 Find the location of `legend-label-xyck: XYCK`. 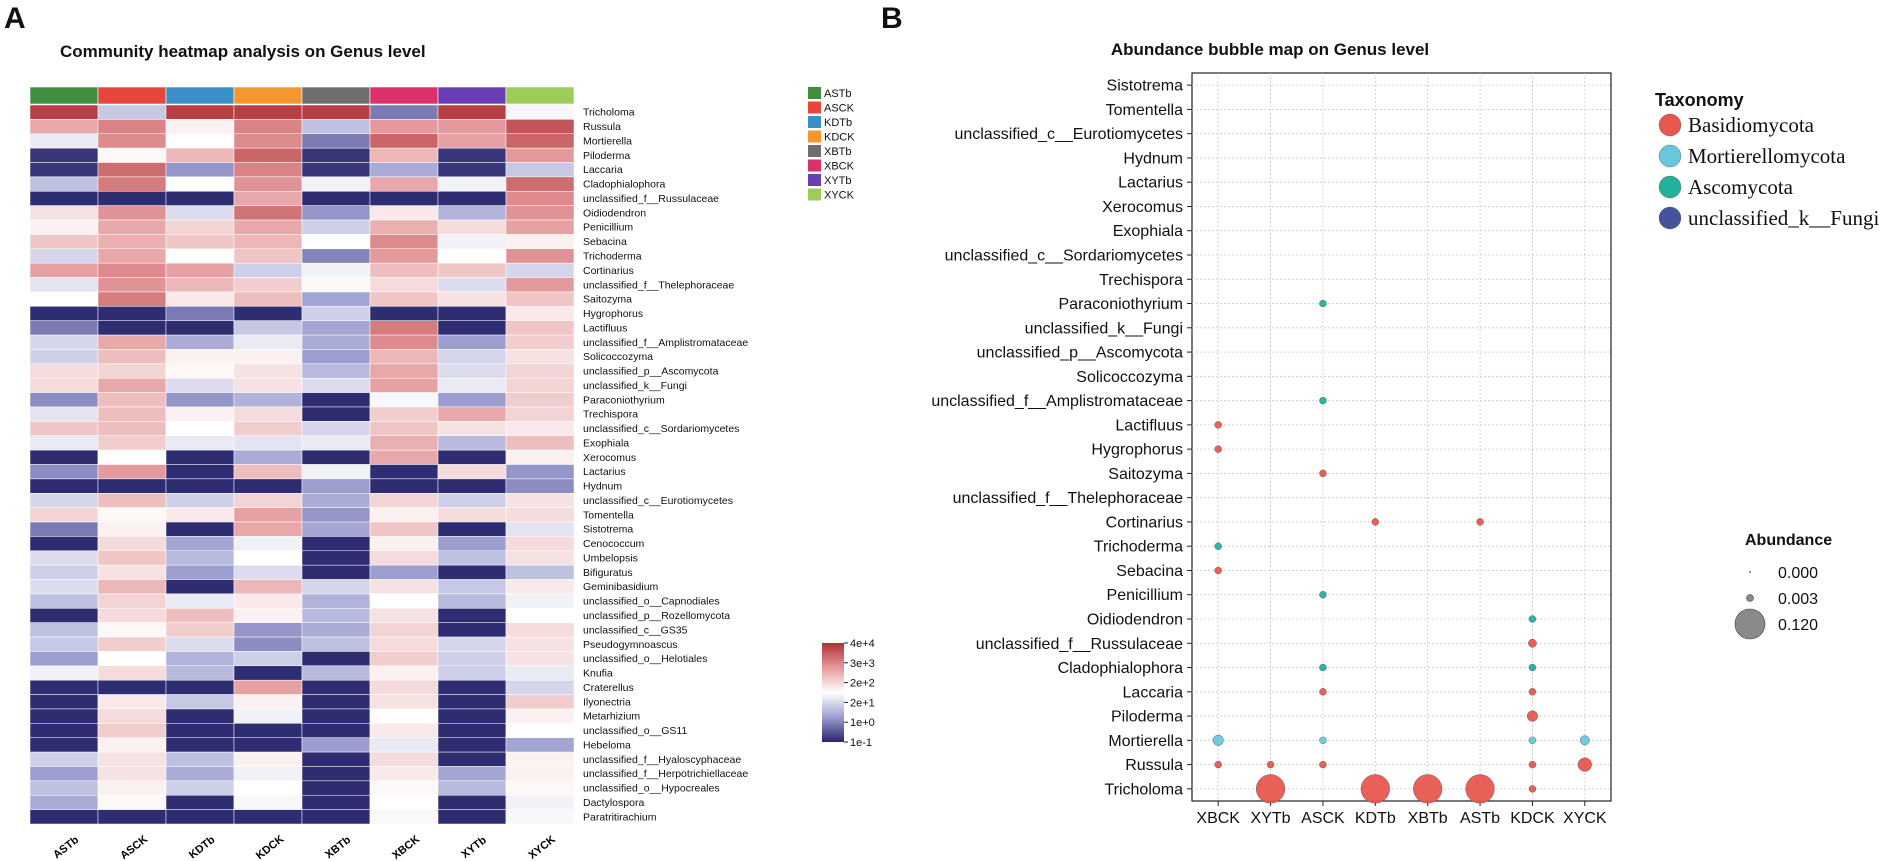

legend-label-xyck: XYCK is located at coordinates (839, 196).